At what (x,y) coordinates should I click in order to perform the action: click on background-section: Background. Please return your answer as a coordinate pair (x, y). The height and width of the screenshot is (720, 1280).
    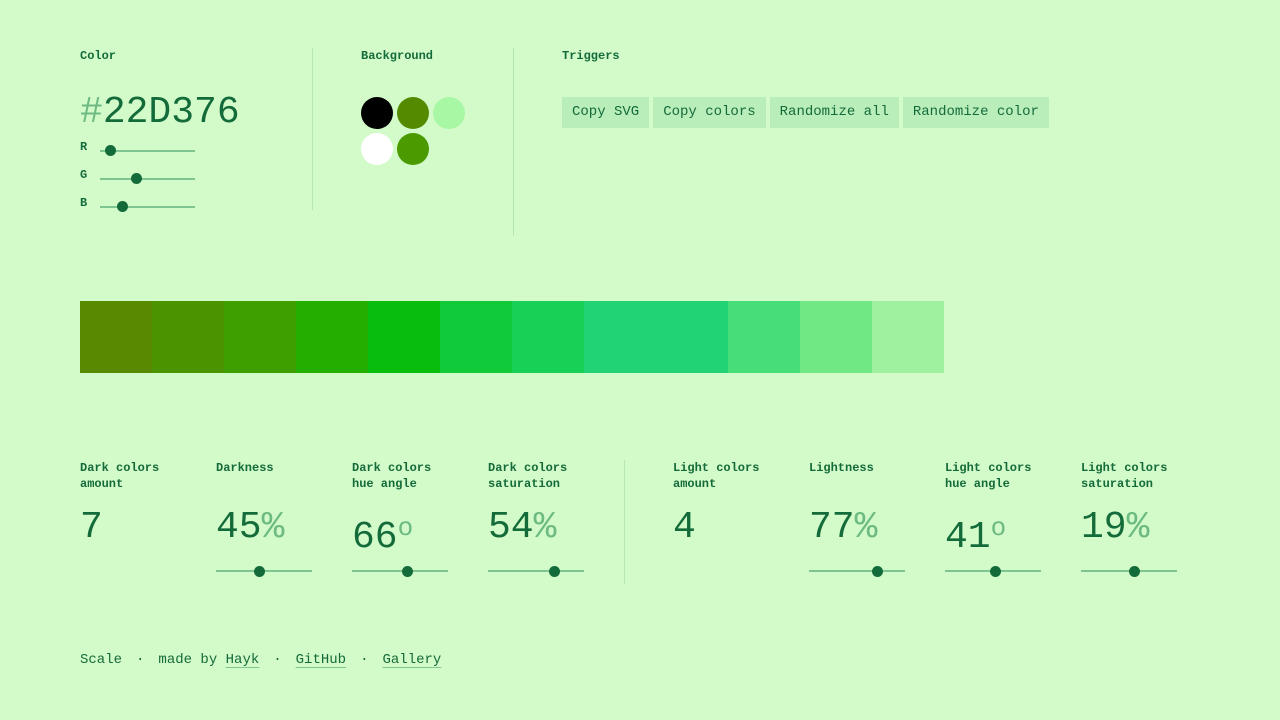
    Looking at the image, I should click on (426, 106).